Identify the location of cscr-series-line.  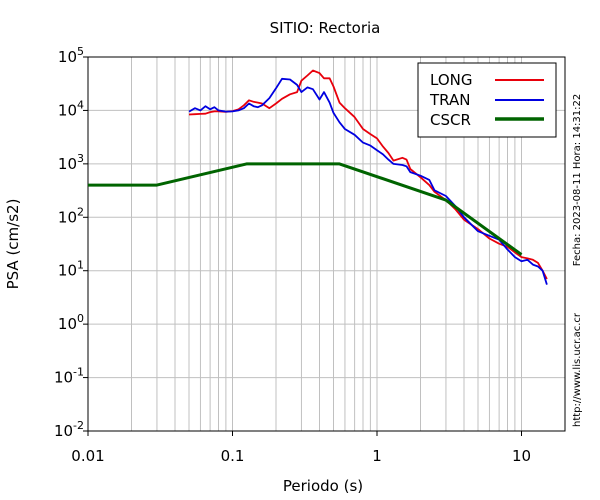
(305, 209).